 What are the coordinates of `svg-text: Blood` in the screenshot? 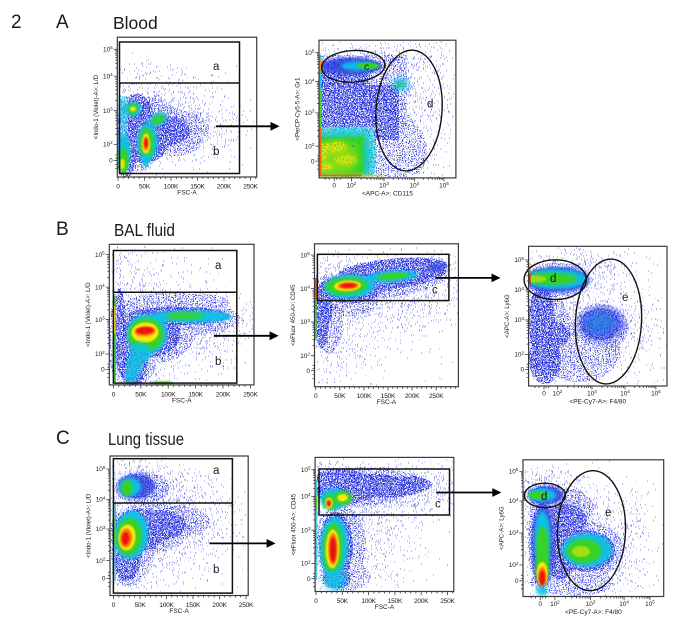 It's located at (135, 23).